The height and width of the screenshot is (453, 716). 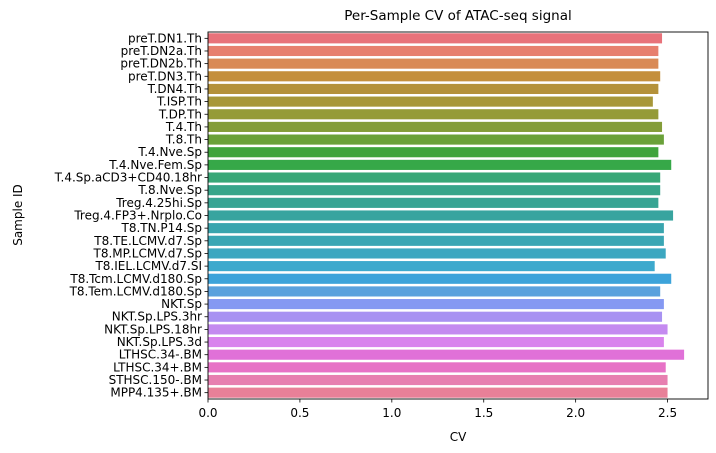 I want to click on y-tick-label-16: T8.TE.LCMV.d7.Sp, so click(x=147, y=241).